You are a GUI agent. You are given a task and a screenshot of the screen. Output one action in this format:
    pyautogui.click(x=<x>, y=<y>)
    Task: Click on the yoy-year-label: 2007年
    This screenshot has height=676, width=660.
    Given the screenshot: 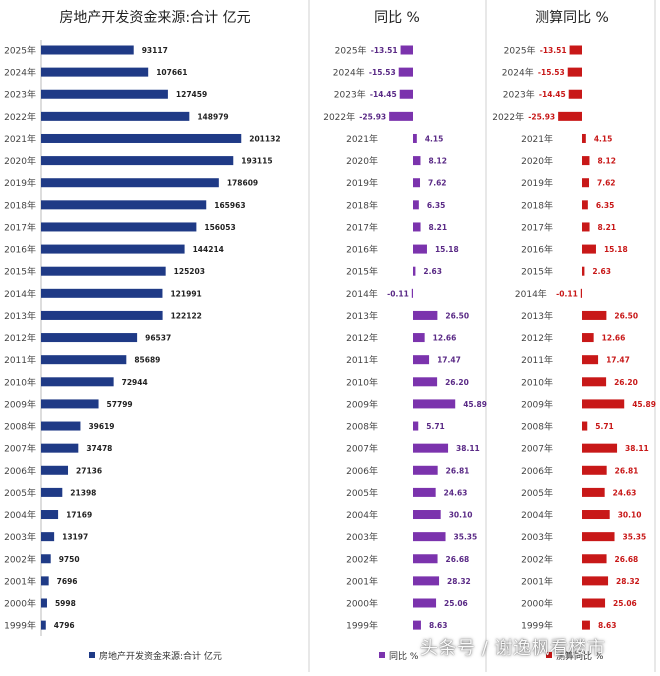 What is the action you would take?
    pyautogui.click(x=362, y=449)
    